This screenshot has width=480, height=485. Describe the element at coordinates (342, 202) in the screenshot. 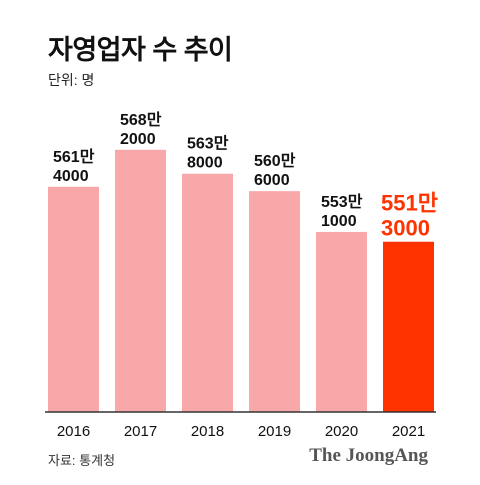

I see `data-label-2020-1: 553만` at that location.